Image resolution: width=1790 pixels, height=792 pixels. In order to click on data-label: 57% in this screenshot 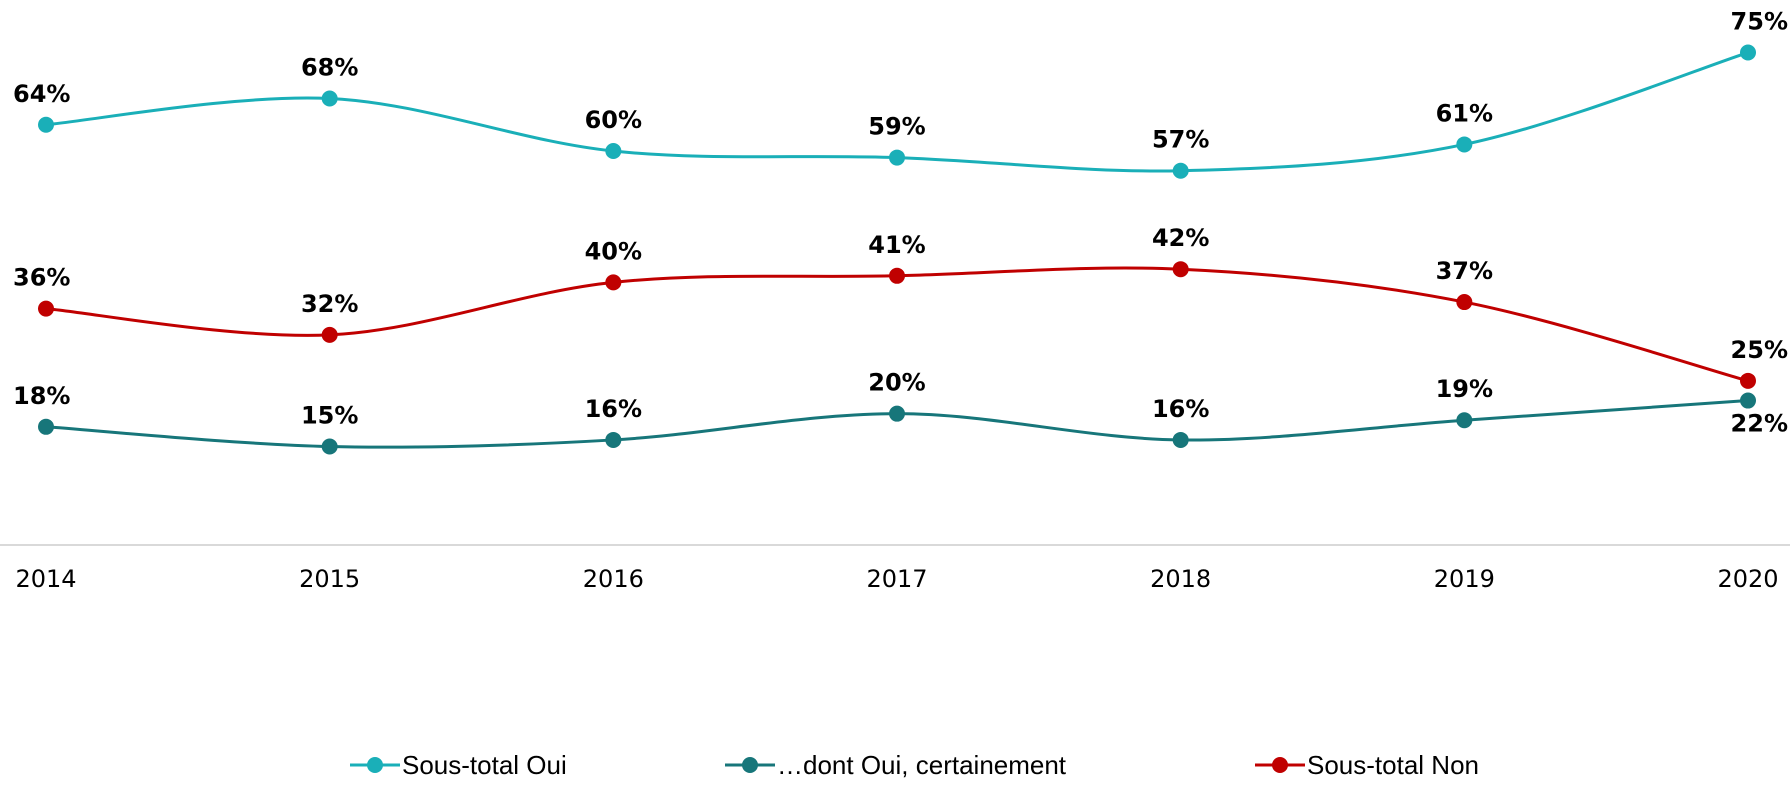, I will do `click(1180, 140)`.